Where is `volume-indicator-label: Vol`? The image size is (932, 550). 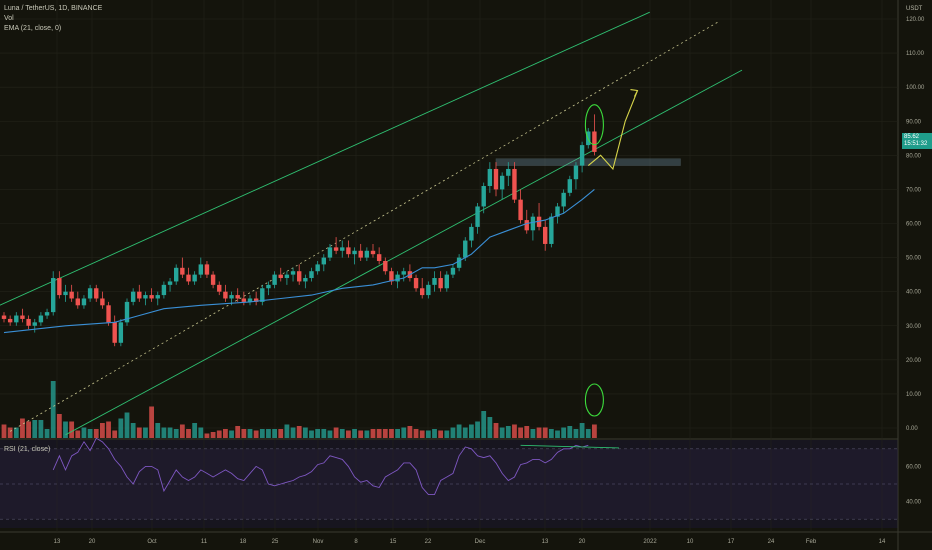 volume-indicator-label: Vol is located at coordinates (9, 18).